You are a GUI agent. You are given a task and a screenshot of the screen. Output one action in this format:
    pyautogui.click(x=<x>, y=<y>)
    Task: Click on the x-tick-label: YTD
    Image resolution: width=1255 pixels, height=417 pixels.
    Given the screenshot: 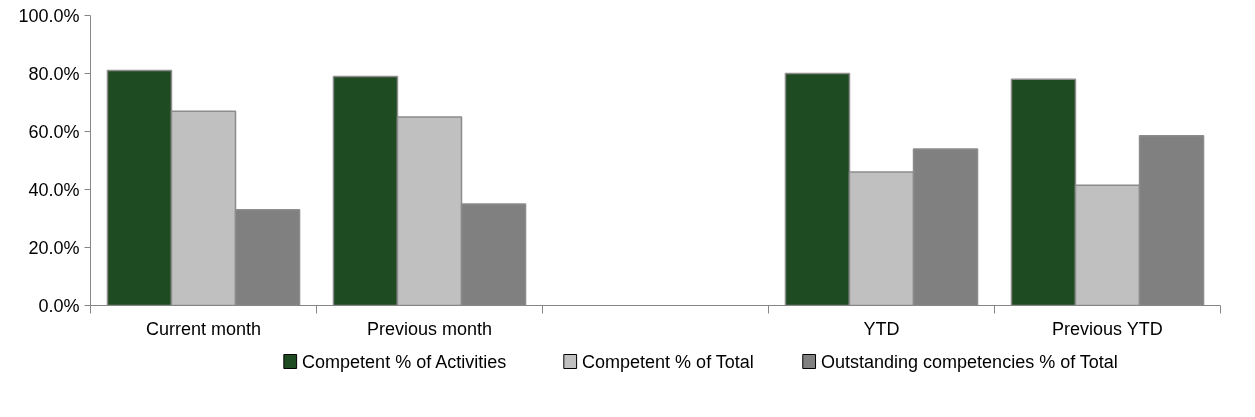 What is the action you would take?
    pyautogui.click(x=881, y=328)
    